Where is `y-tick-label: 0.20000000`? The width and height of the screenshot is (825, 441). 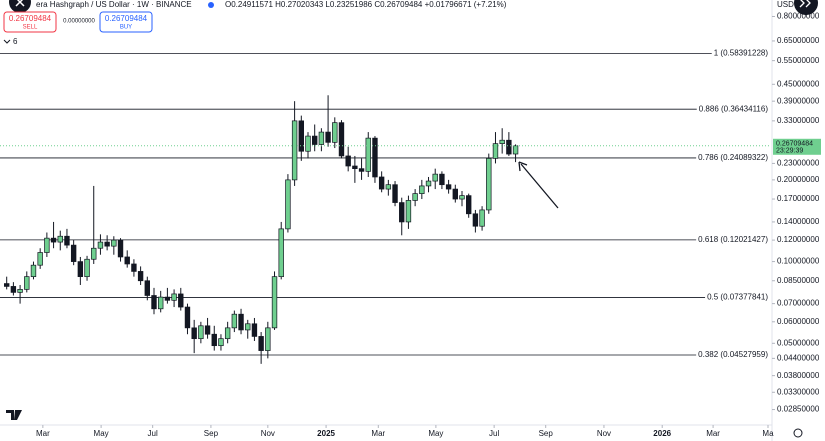 y-tick-label: 0.20000000 is located at coordinates (798, 179).